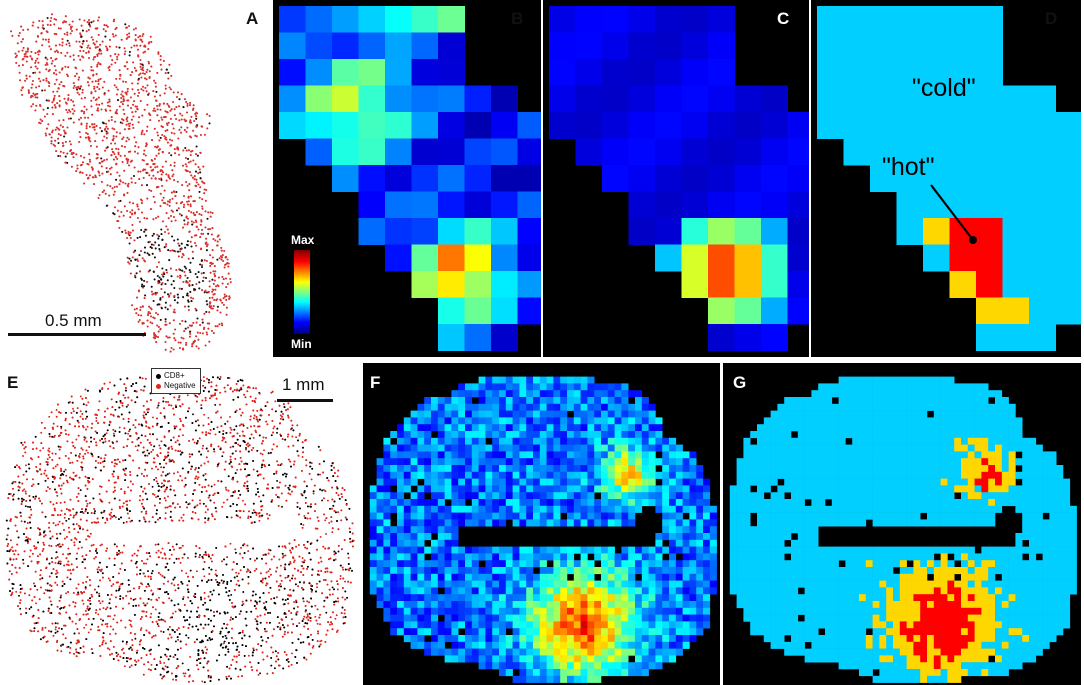  I want to click on hot-pointer-dot, so click(973, 240).